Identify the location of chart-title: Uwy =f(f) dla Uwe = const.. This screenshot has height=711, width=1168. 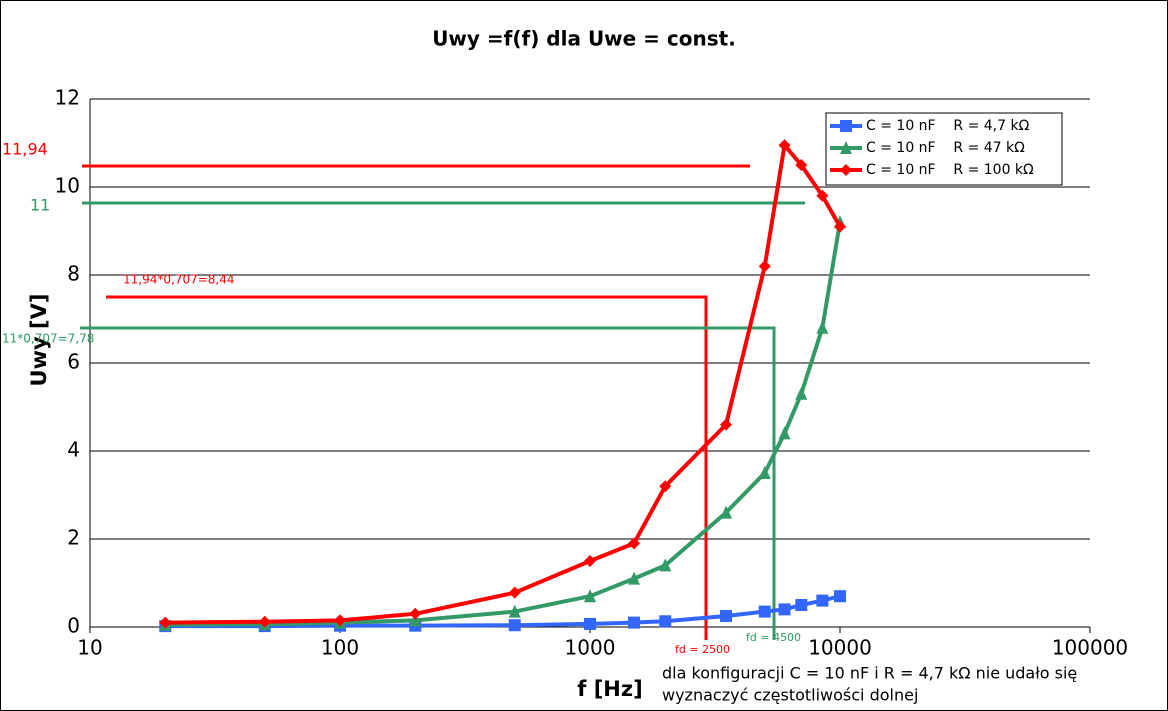
(584, 39).